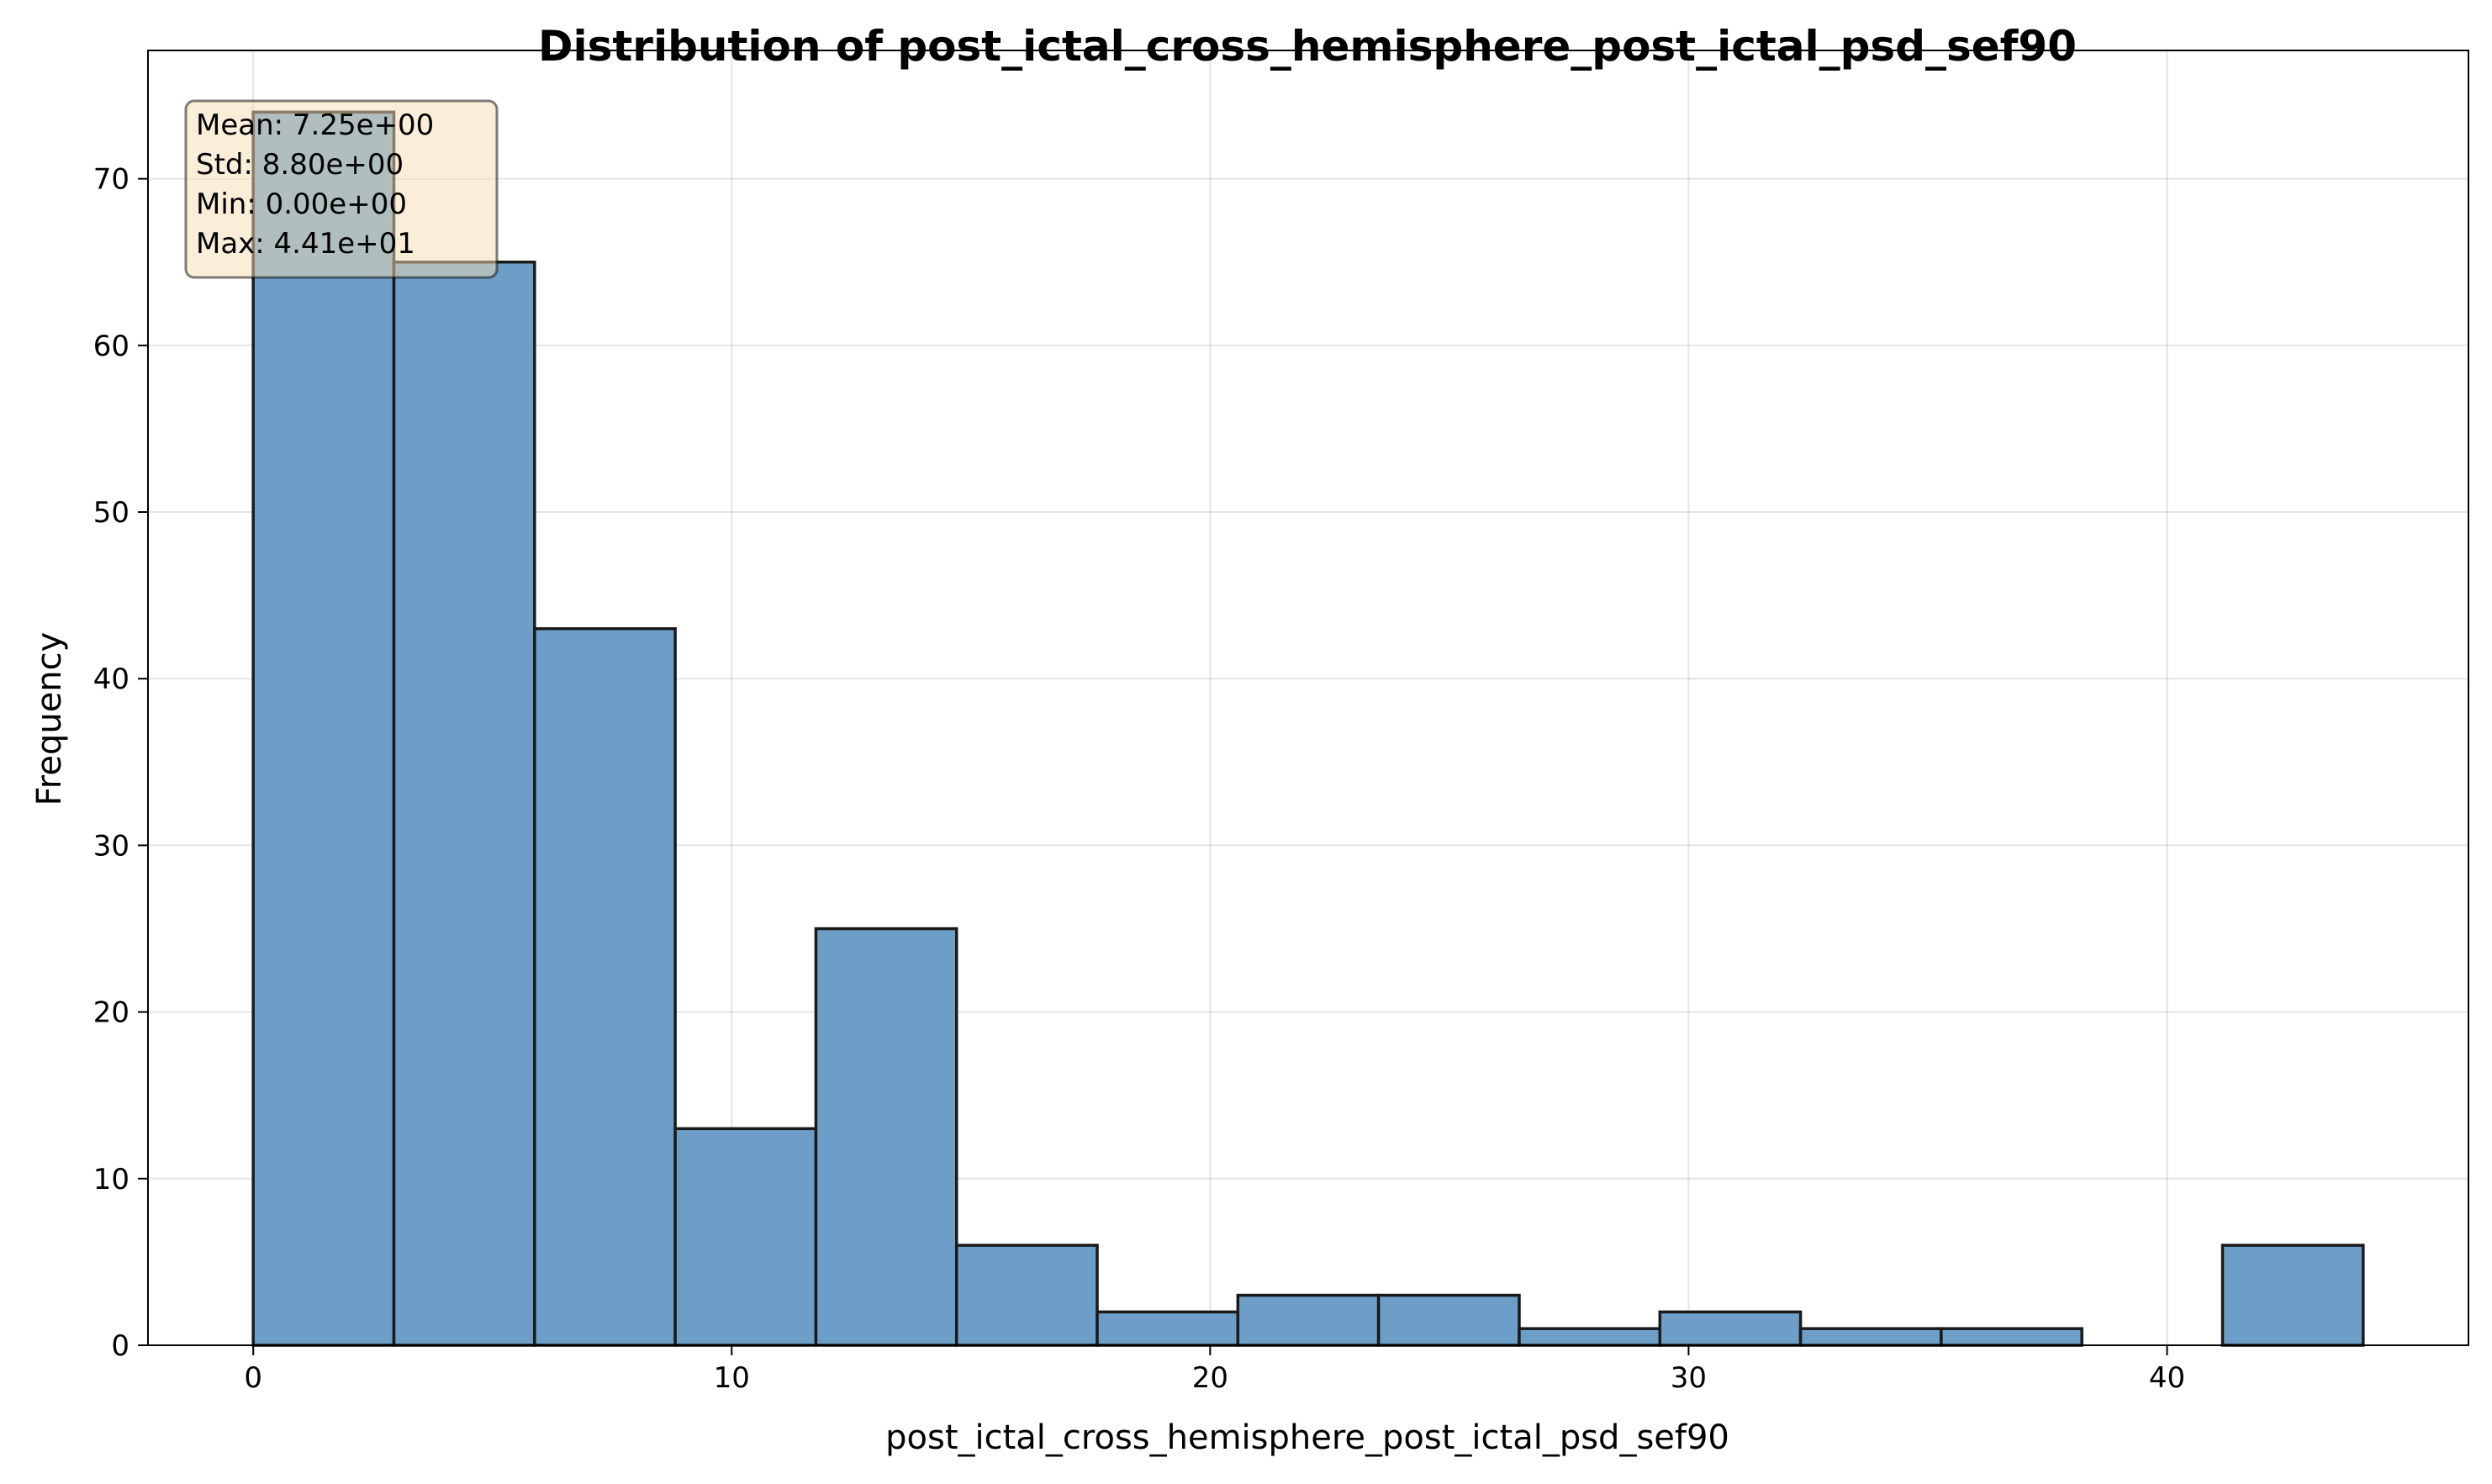  What do you see at coordinates (111, 513) in the screenshot?
I see `y-tick-label: 50` at bounding box center [111, 513].